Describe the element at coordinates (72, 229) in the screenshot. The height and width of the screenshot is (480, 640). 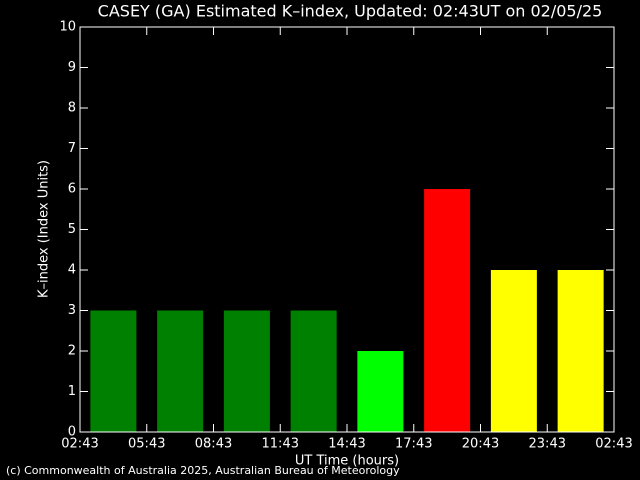
I see `y-tick-label: 5` at that location.